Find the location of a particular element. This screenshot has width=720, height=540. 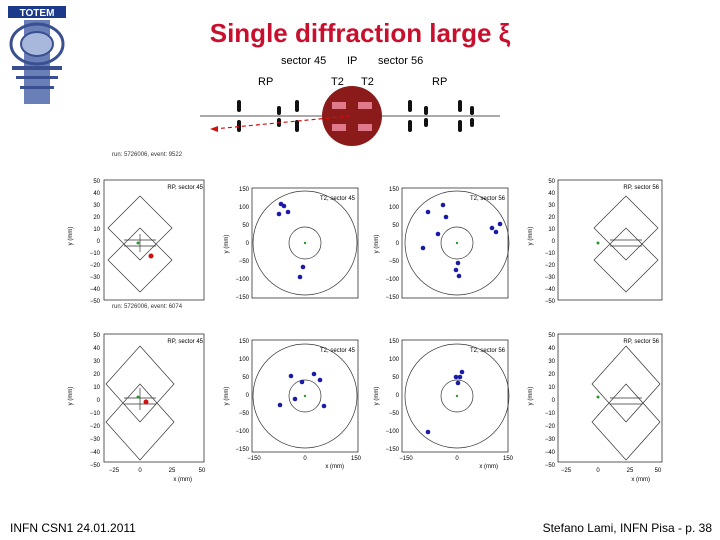

logo-text: TOTEM is located at coordinates (37, 13).